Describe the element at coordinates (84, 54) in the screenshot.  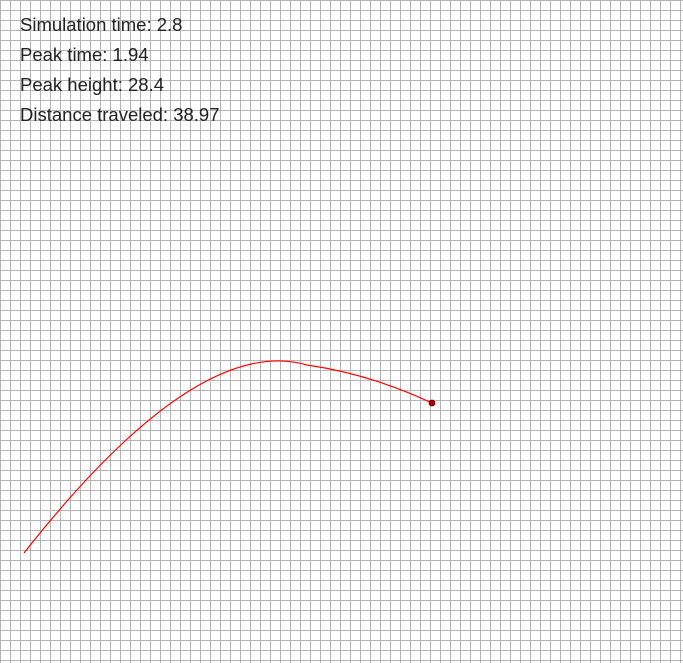
I see `peak-time-label: Peak time: 1.94` at that location.